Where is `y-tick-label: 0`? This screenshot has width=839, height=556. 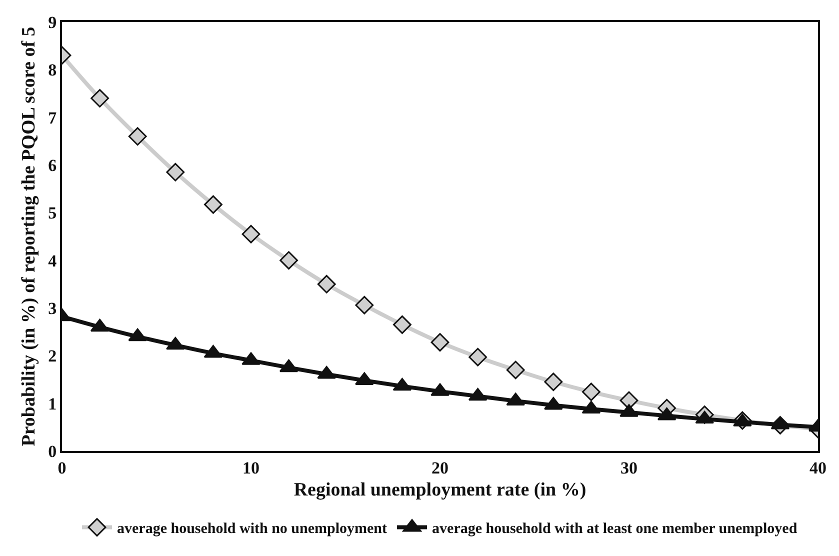
y-tick-label: 0 is located at coordinates (52, 451).